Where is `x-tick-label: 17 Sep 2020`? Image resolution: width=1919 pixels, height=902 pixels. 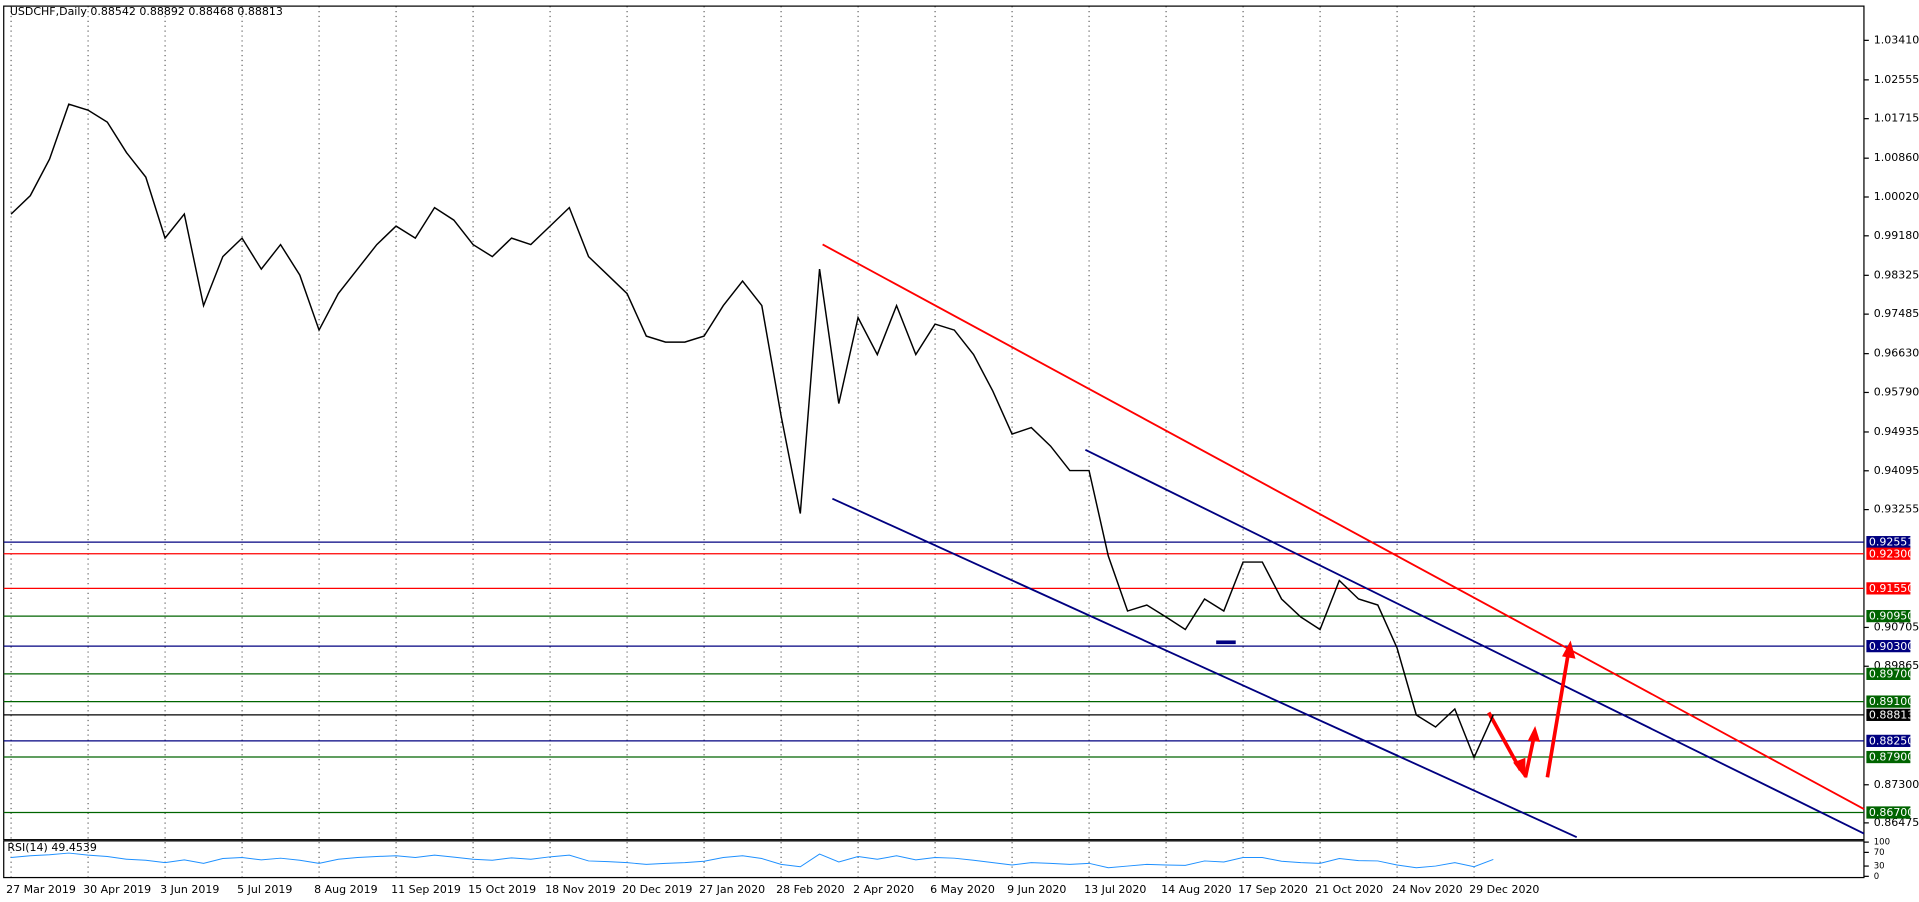
x-tick-label: 17 Sep 2020 is located at coordinates (1273, 889).